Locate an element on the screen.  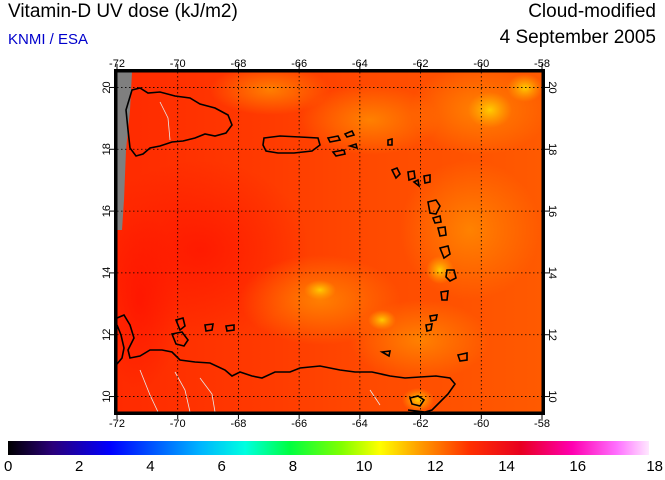
product-type-label: Cloud-modified is located at coordinates (592, 11).